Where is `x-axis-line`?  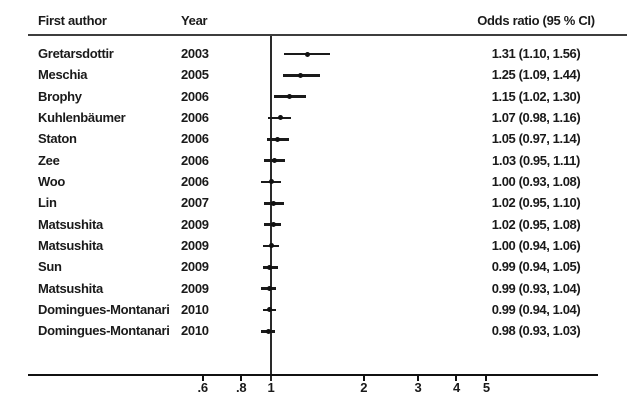 x-axis-line is located at coordinates (313, 375).